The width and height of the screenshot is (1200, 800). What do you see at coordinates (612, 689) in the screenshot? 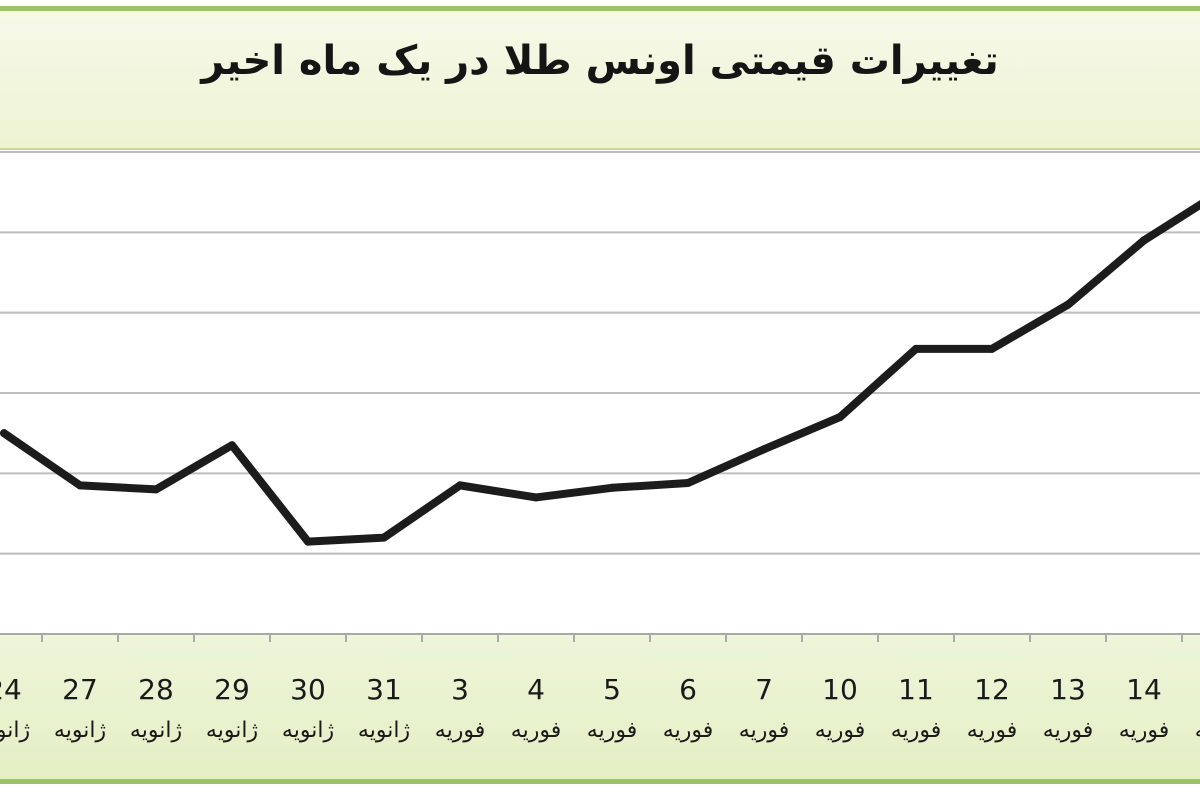
I see `x-tick-label-day: 5` at bounding box center [612, 689].